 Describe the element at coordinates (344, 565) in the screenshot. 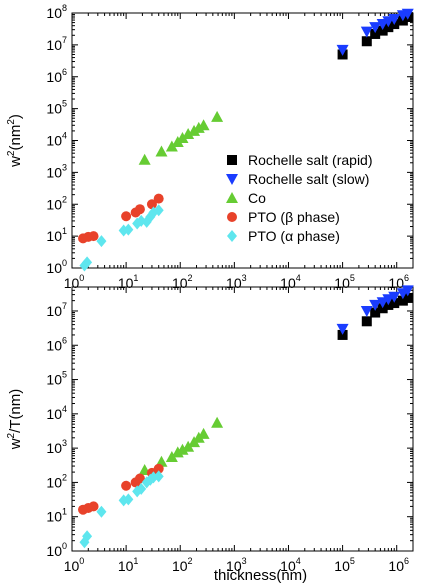

I see `x-tick-label: 10⁵` at that location.